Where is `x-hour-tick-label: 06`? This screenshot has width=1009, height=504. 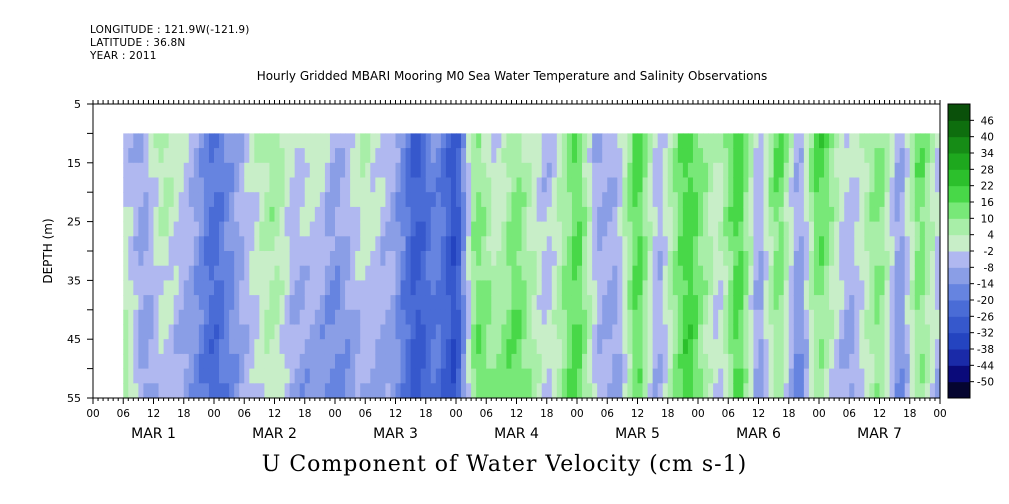 x-hour-tick-label: 06 is located at coordinates (487, 414).